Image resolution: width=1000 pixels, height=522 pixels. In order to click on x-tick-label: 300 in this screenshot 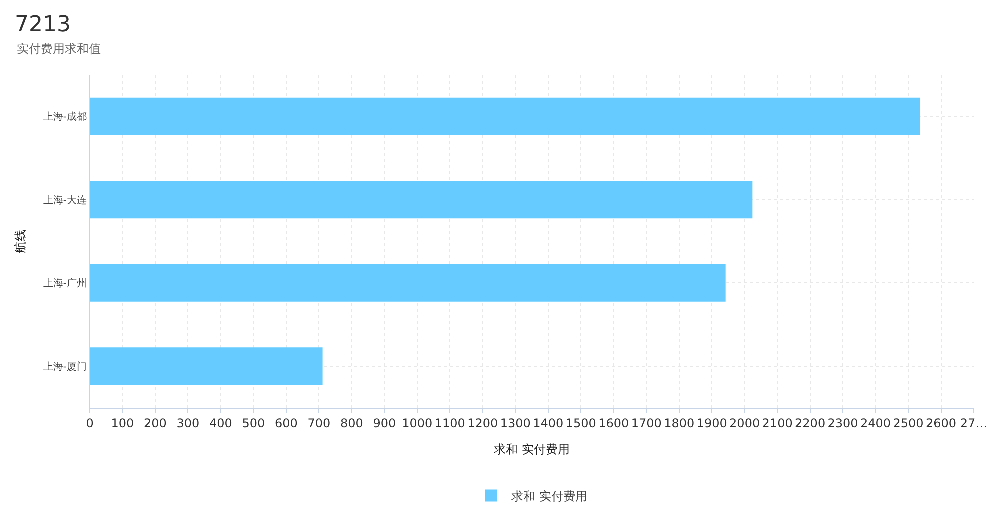, I will do `click(188, 423)`.